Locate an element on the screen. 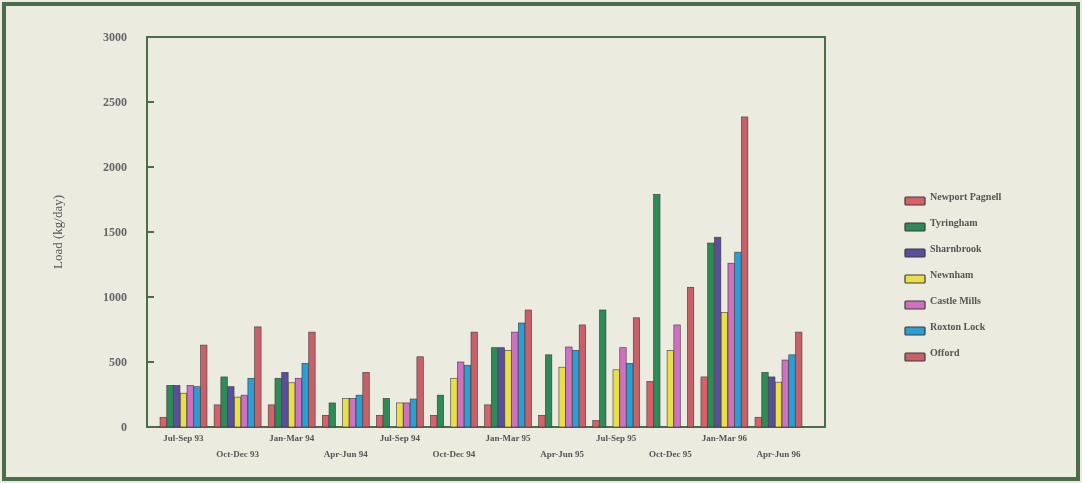 This screenshot has height=483, width=1082. legend-label: Newport Pagnell is located at coordinates (966, 196).